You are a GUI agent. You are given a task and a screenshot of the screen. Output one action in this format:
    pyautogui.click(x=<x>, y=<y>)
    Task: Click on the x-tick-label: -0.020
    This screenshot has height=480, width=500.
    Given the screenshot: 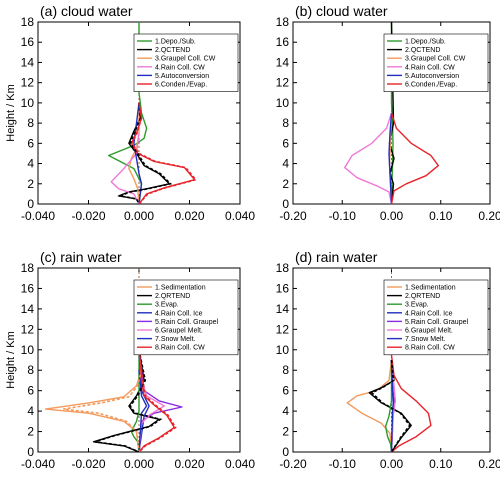 What is the action you would take?
    pyautogui.click(x=88, y=216)
    